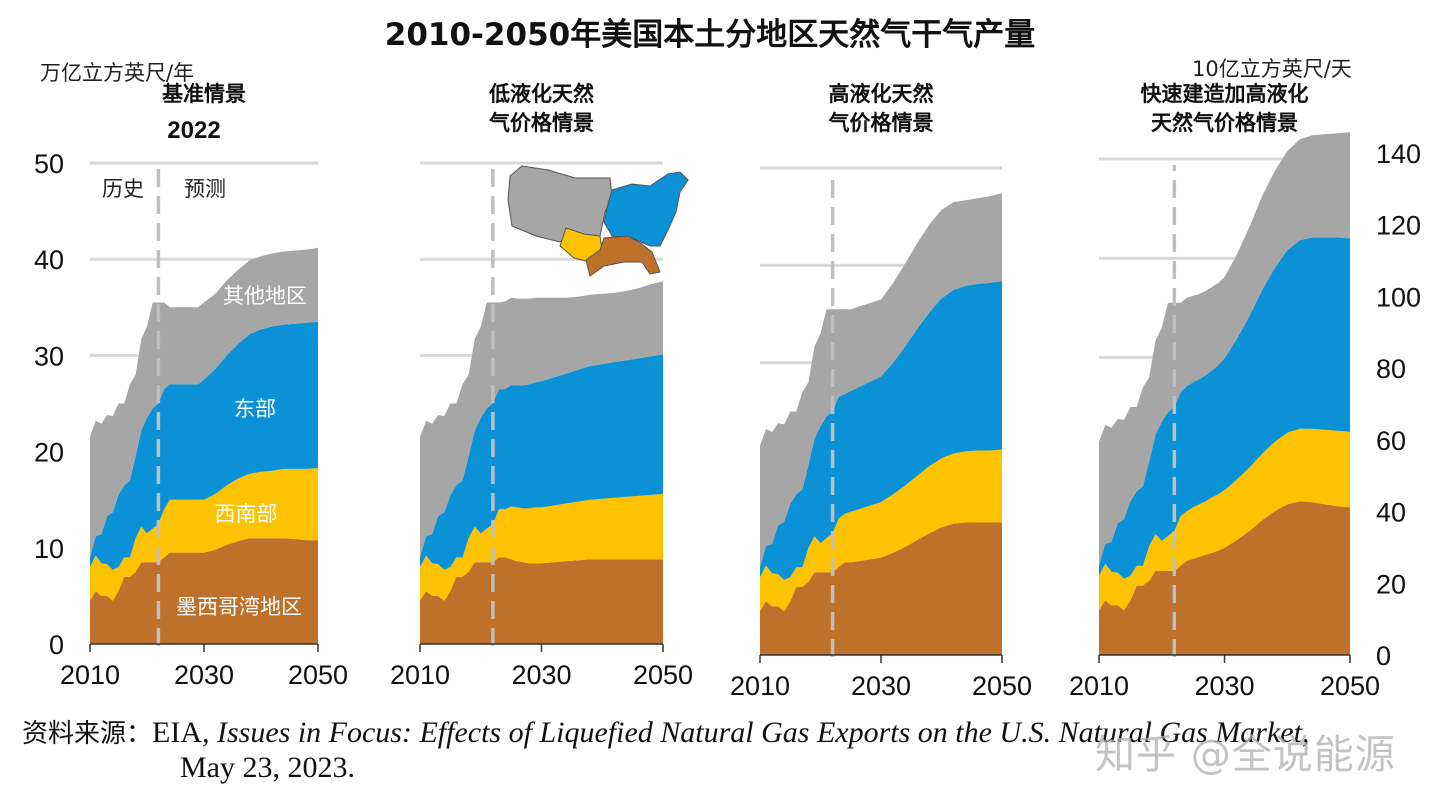  I want to click on source-org: EIA,, so click(184, 732).